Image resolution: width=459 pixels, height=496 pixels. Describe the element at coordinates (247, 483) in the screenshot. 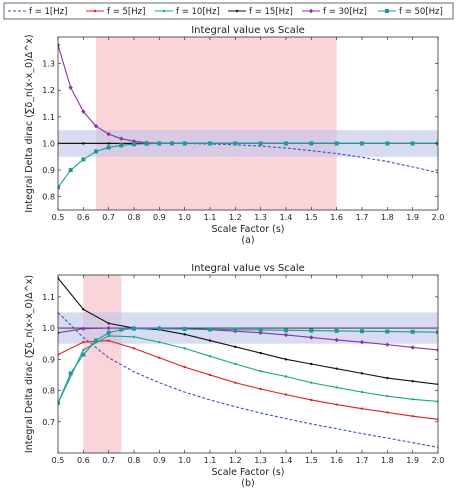

I see `panel-label: (b)` at that location.